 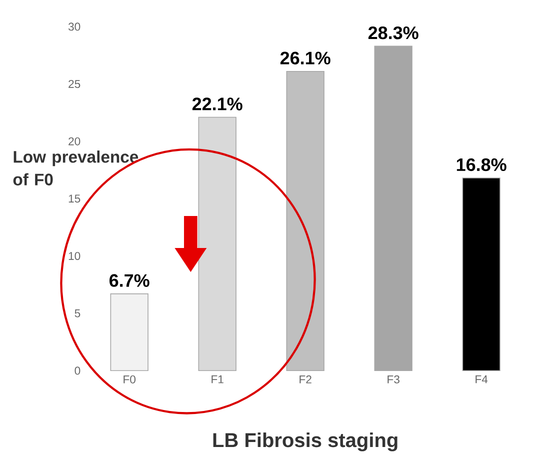 I want to click on data-label: 6.7%, so click(x=129, y=280).